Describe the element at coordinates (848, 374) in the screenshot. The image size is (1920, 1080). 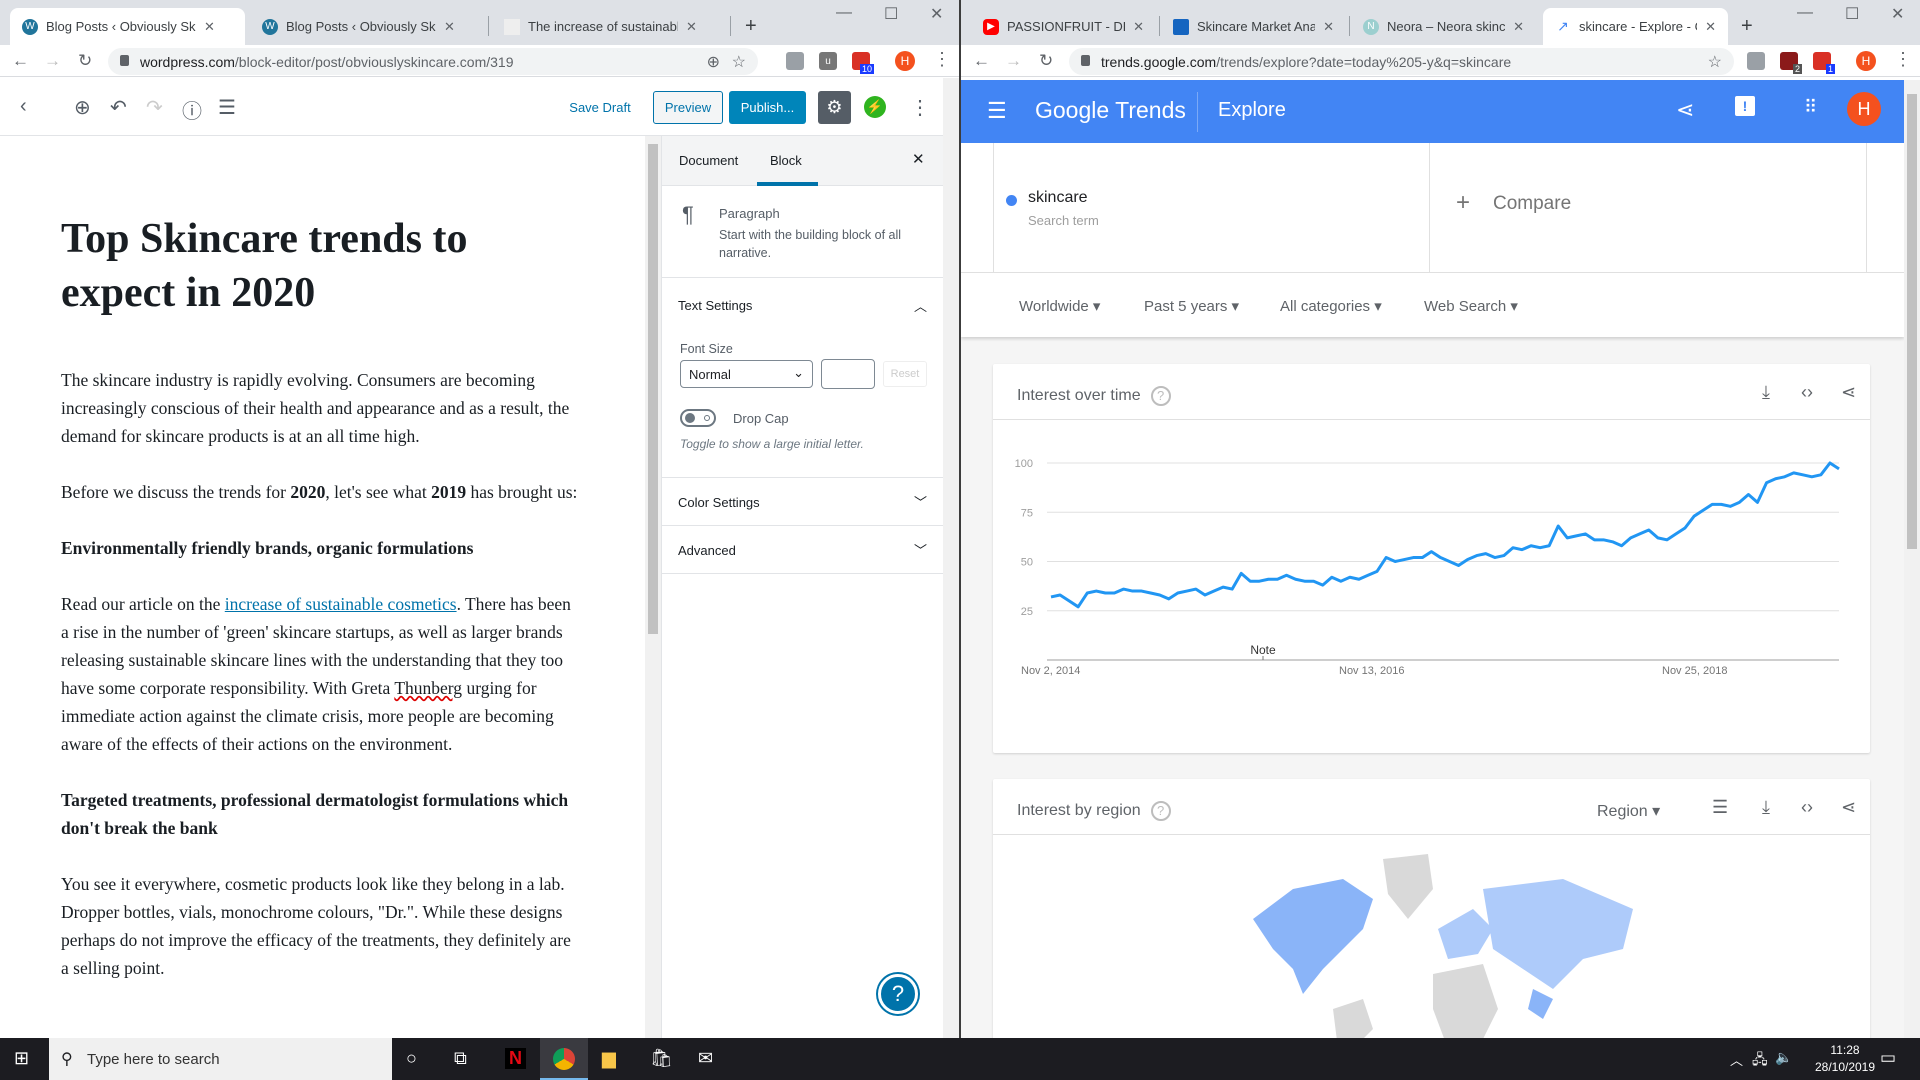
I see `custom-font-size-input` at that location.